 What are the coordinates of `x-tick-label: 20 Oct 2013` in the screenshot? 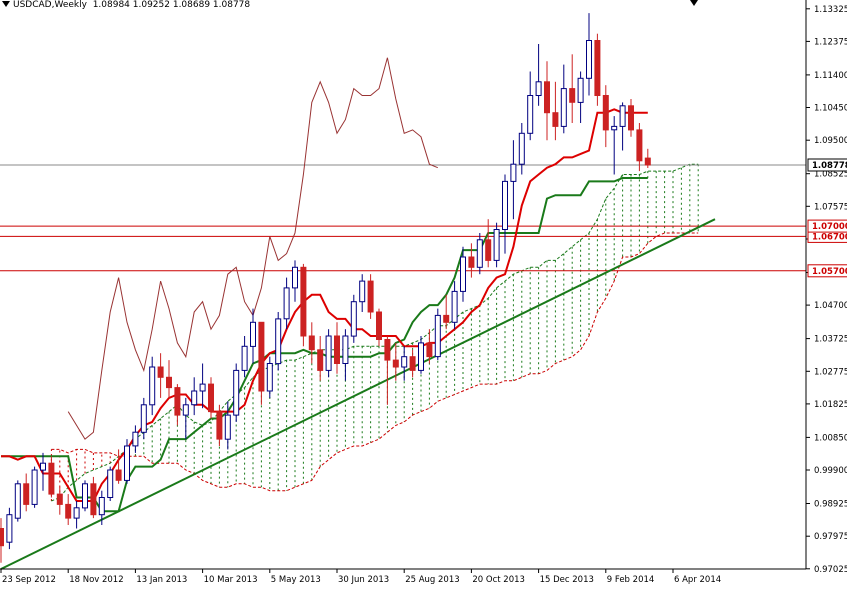 It's located at (498, 580).